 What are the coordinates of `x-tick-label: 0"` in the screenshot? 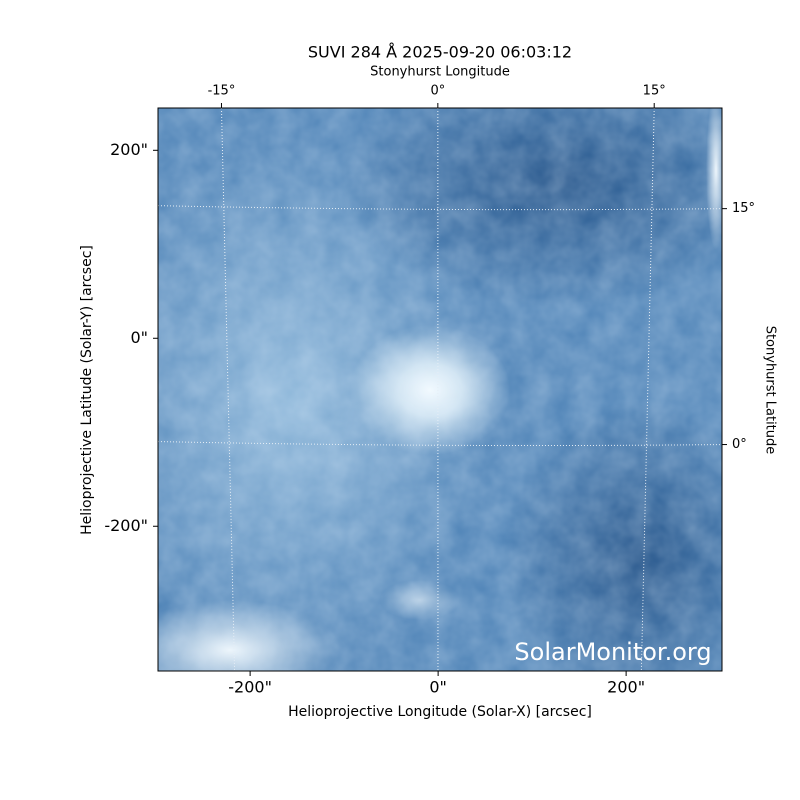 It's located at (438, 687).